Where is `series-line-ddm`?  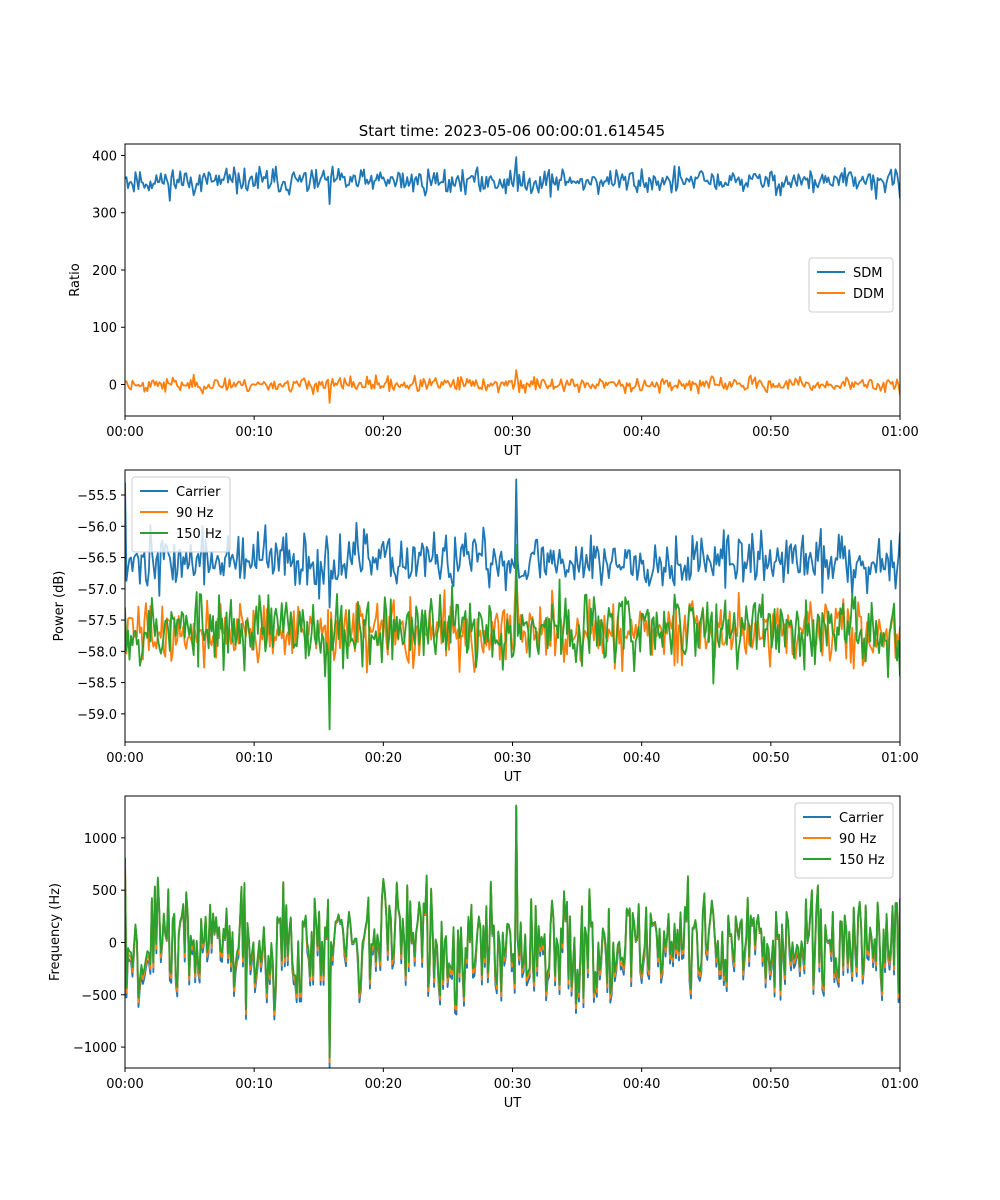 series-line-ddm is located at coordinates (512, 386).